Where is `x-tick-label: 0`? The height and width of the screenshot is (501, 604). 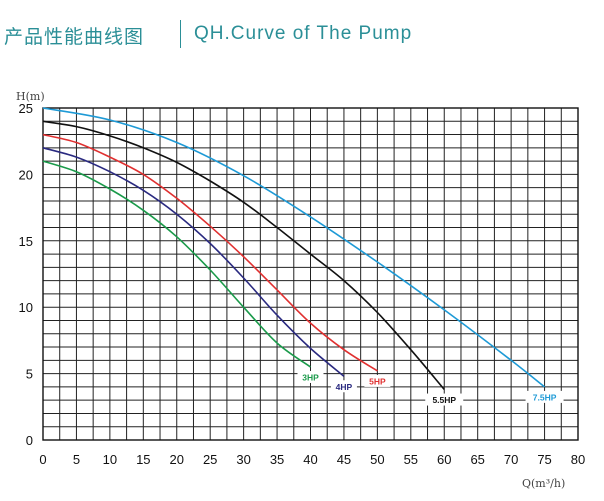 x-tick-label: 0 is located at coordinates (42, 459).